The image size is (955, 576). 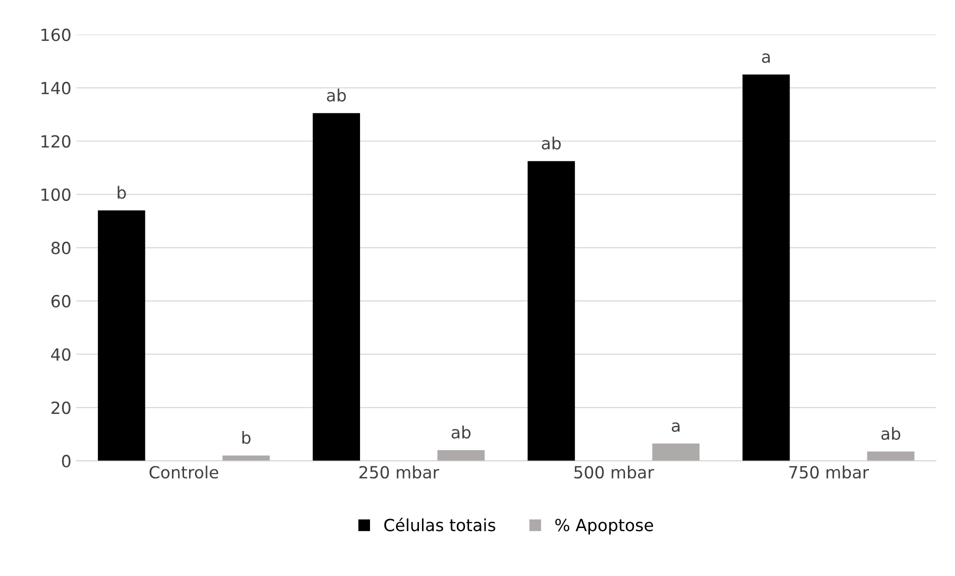 What do you see at coordinates (60, 301) in the screenshot?
I see `y-tick-label: 60` at bounding box center [60, 301].